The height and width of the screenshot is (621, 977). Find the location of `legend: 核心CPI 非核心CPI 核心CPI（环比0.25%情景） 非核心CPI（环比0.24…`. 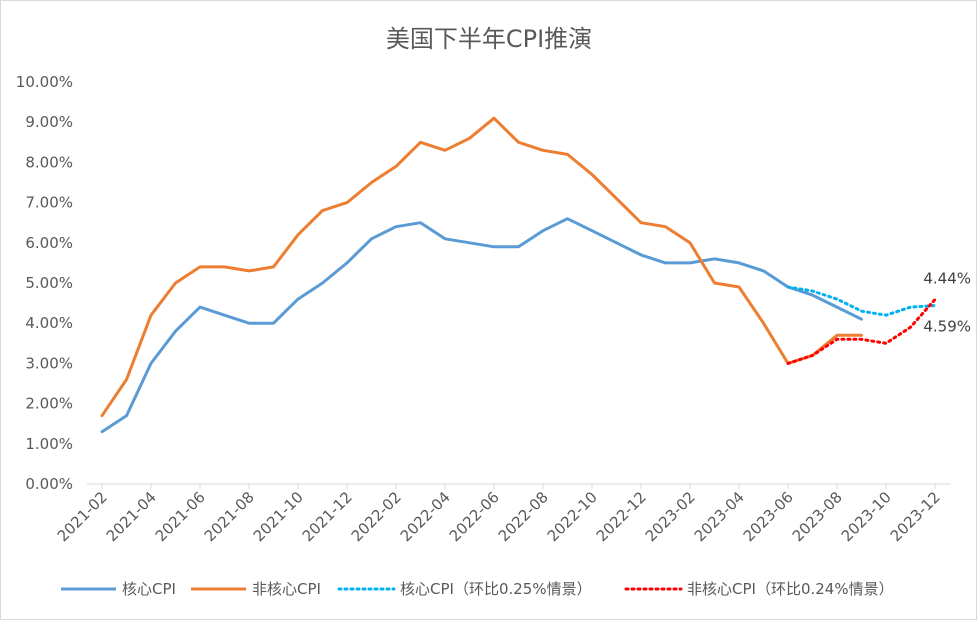

legend: 核心CPI 非核心CPI 核心CPI（环比0.25%情景） 非核心CPI（环比0.24… is located at coordinates (477, 589).